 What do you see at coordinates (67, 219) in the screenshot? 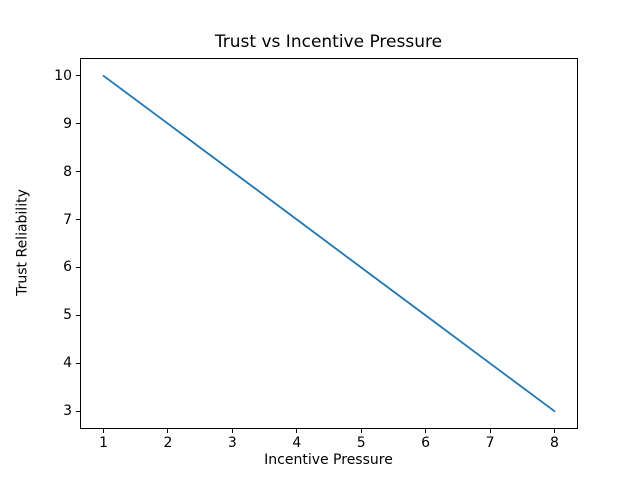
I see `y-tick-label: 7` at bounding box center [67, 219].